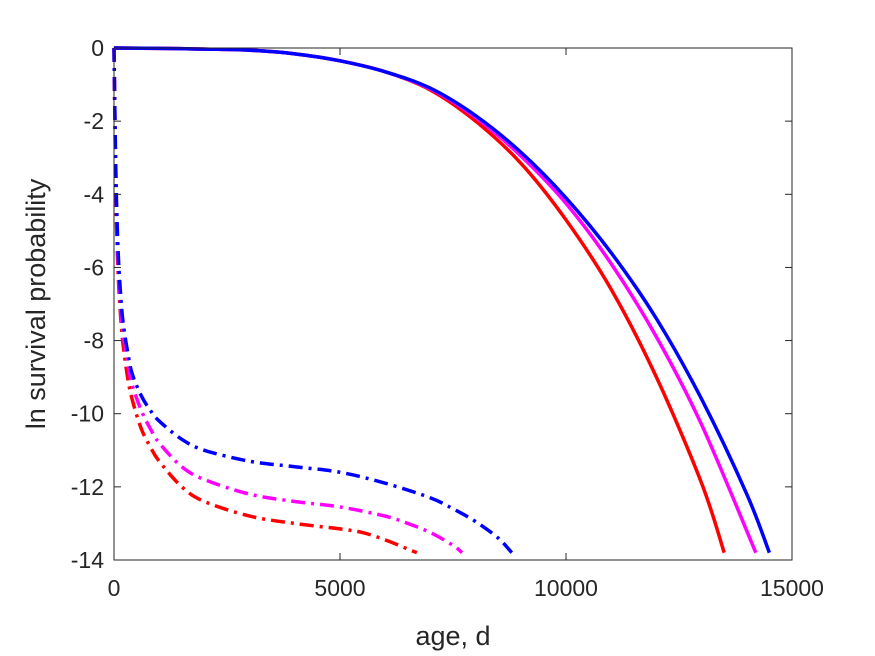 Image resolution: width=875 pixels, height=656 pixels. Describe the element at coordinates (566, 588) in the screenshot. I see `x-tick-label: 10000` at that location.